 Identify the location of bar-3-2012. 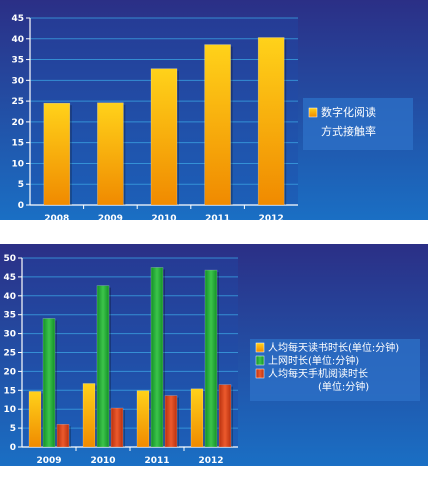
(225, 416).